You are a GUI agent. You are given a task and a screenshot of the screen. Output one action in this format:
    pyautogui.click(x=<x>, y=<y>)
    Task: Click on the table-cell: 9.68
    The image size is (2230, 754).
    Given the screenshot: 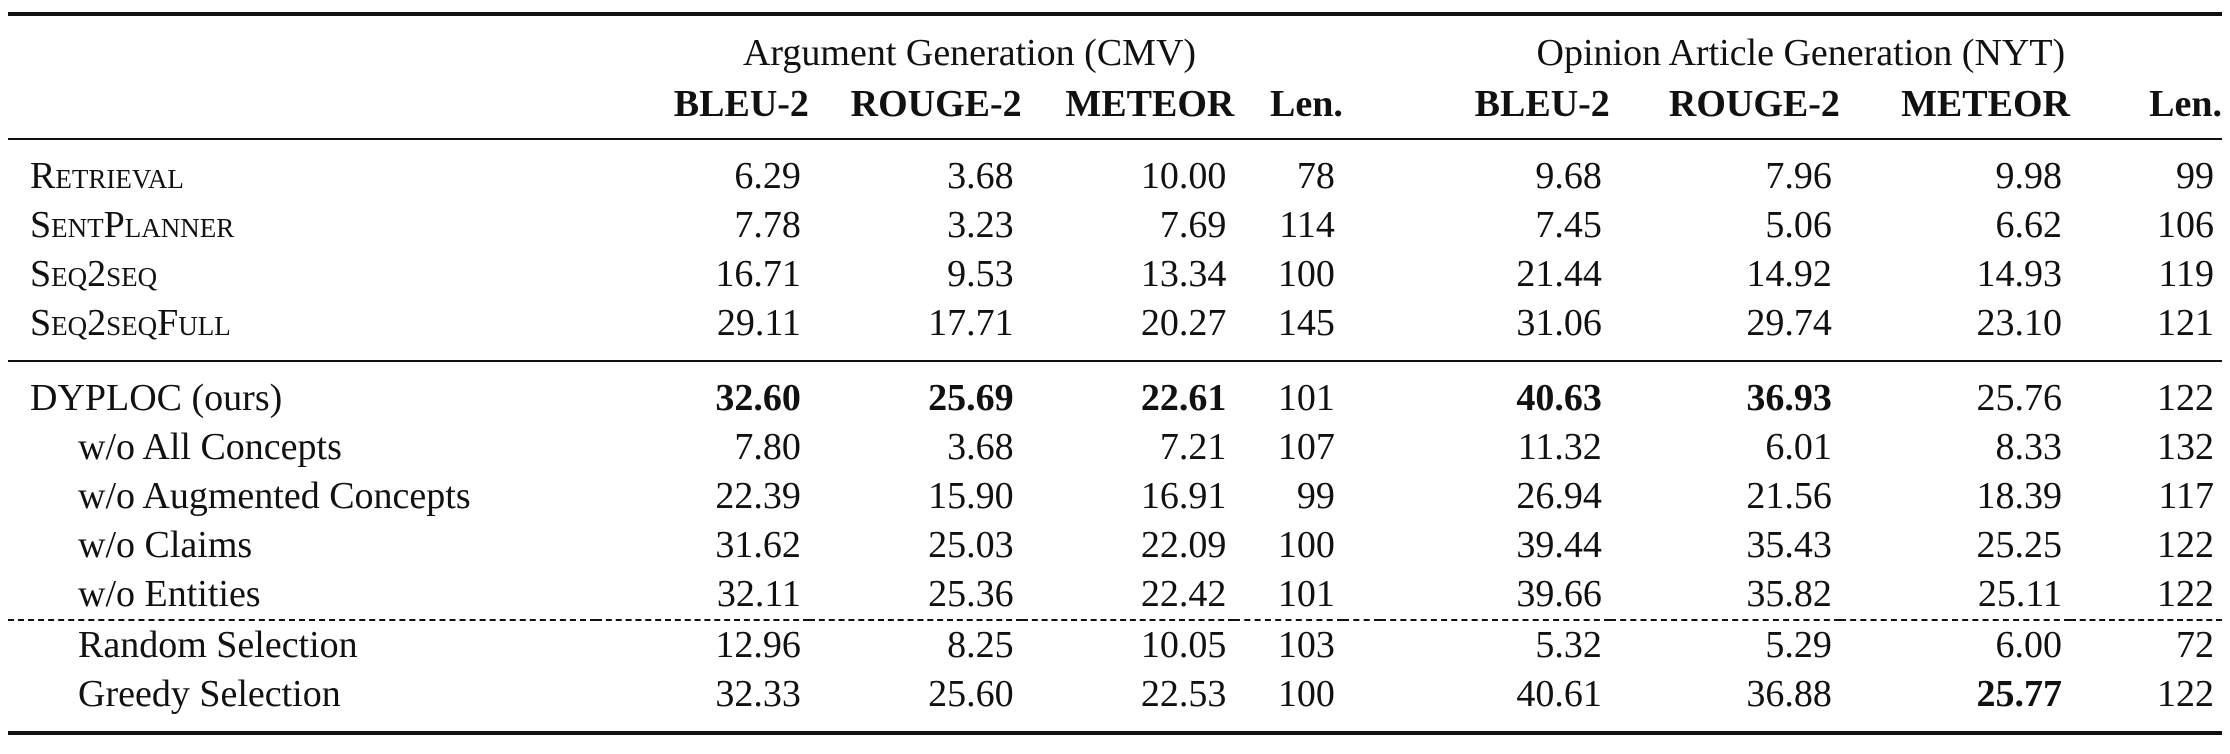 What is the action you would take?
    pyautogui.click(x=1568, y=176)
    